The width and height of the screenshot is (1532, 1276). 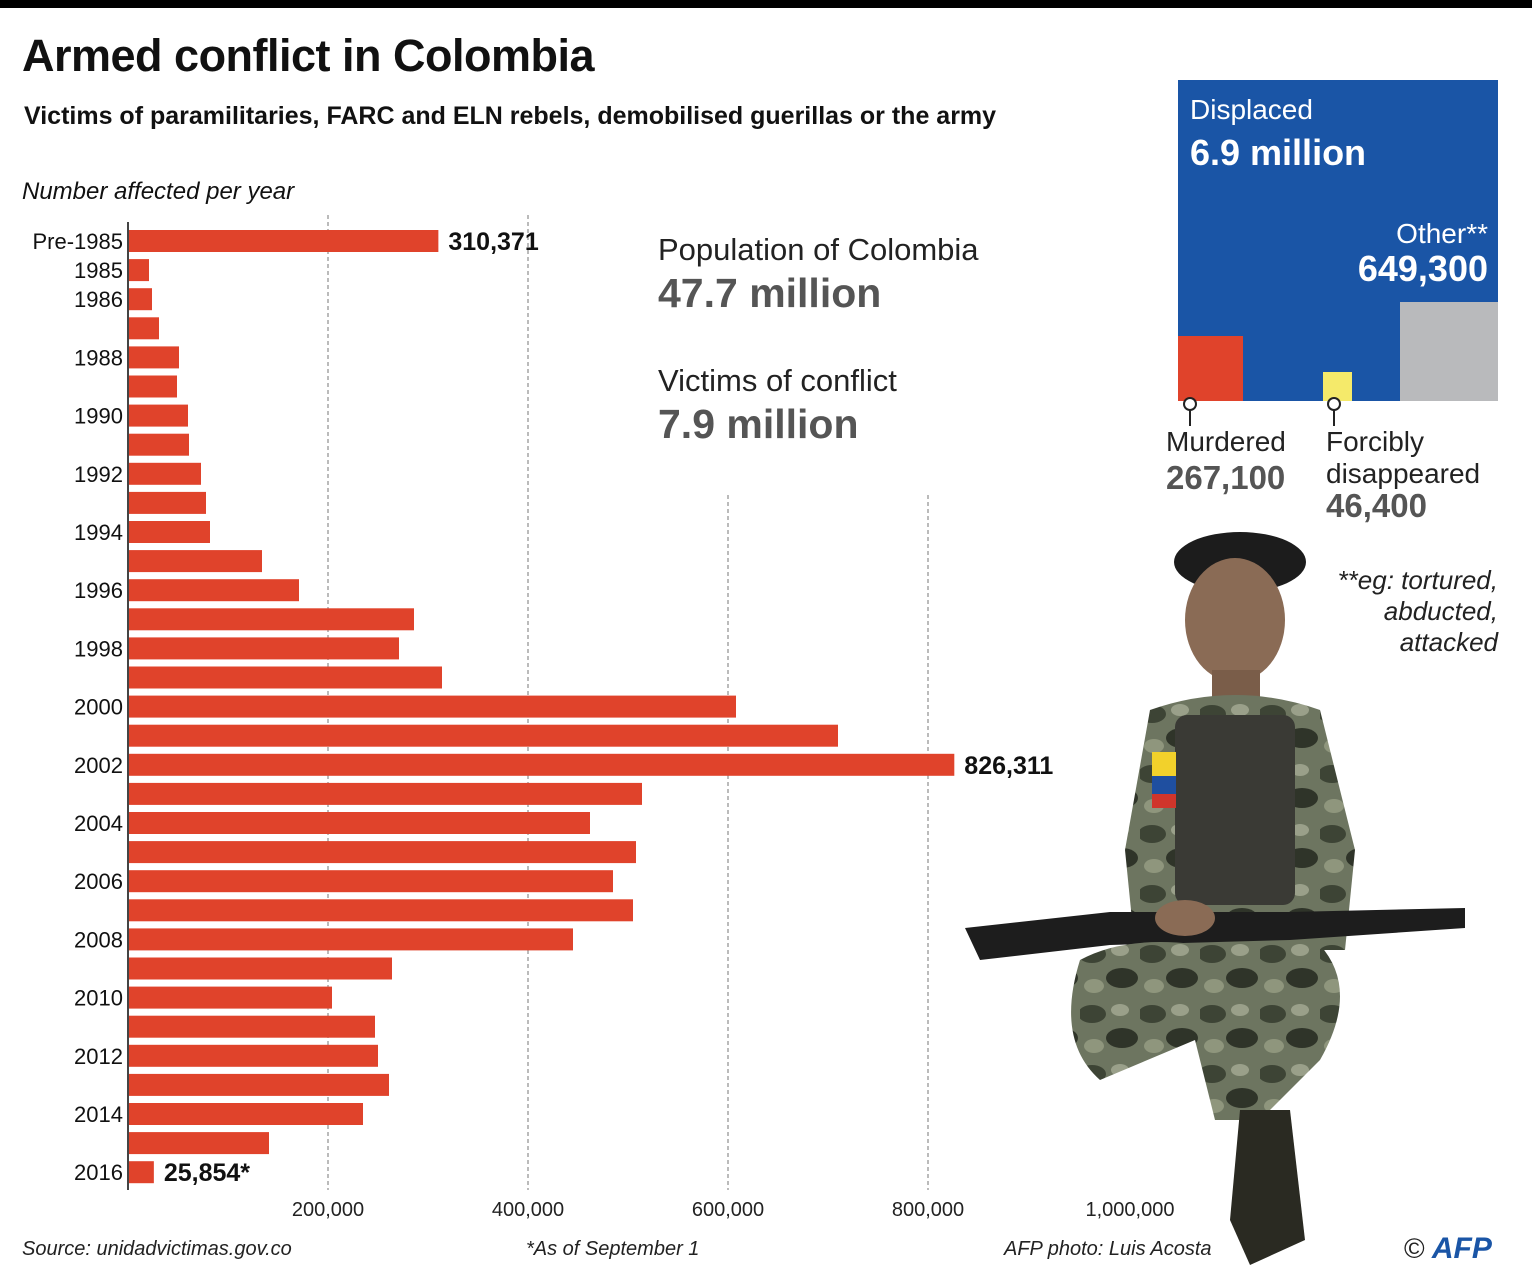 I want to click on data-label: 310,371, so click(x=493, y=242).